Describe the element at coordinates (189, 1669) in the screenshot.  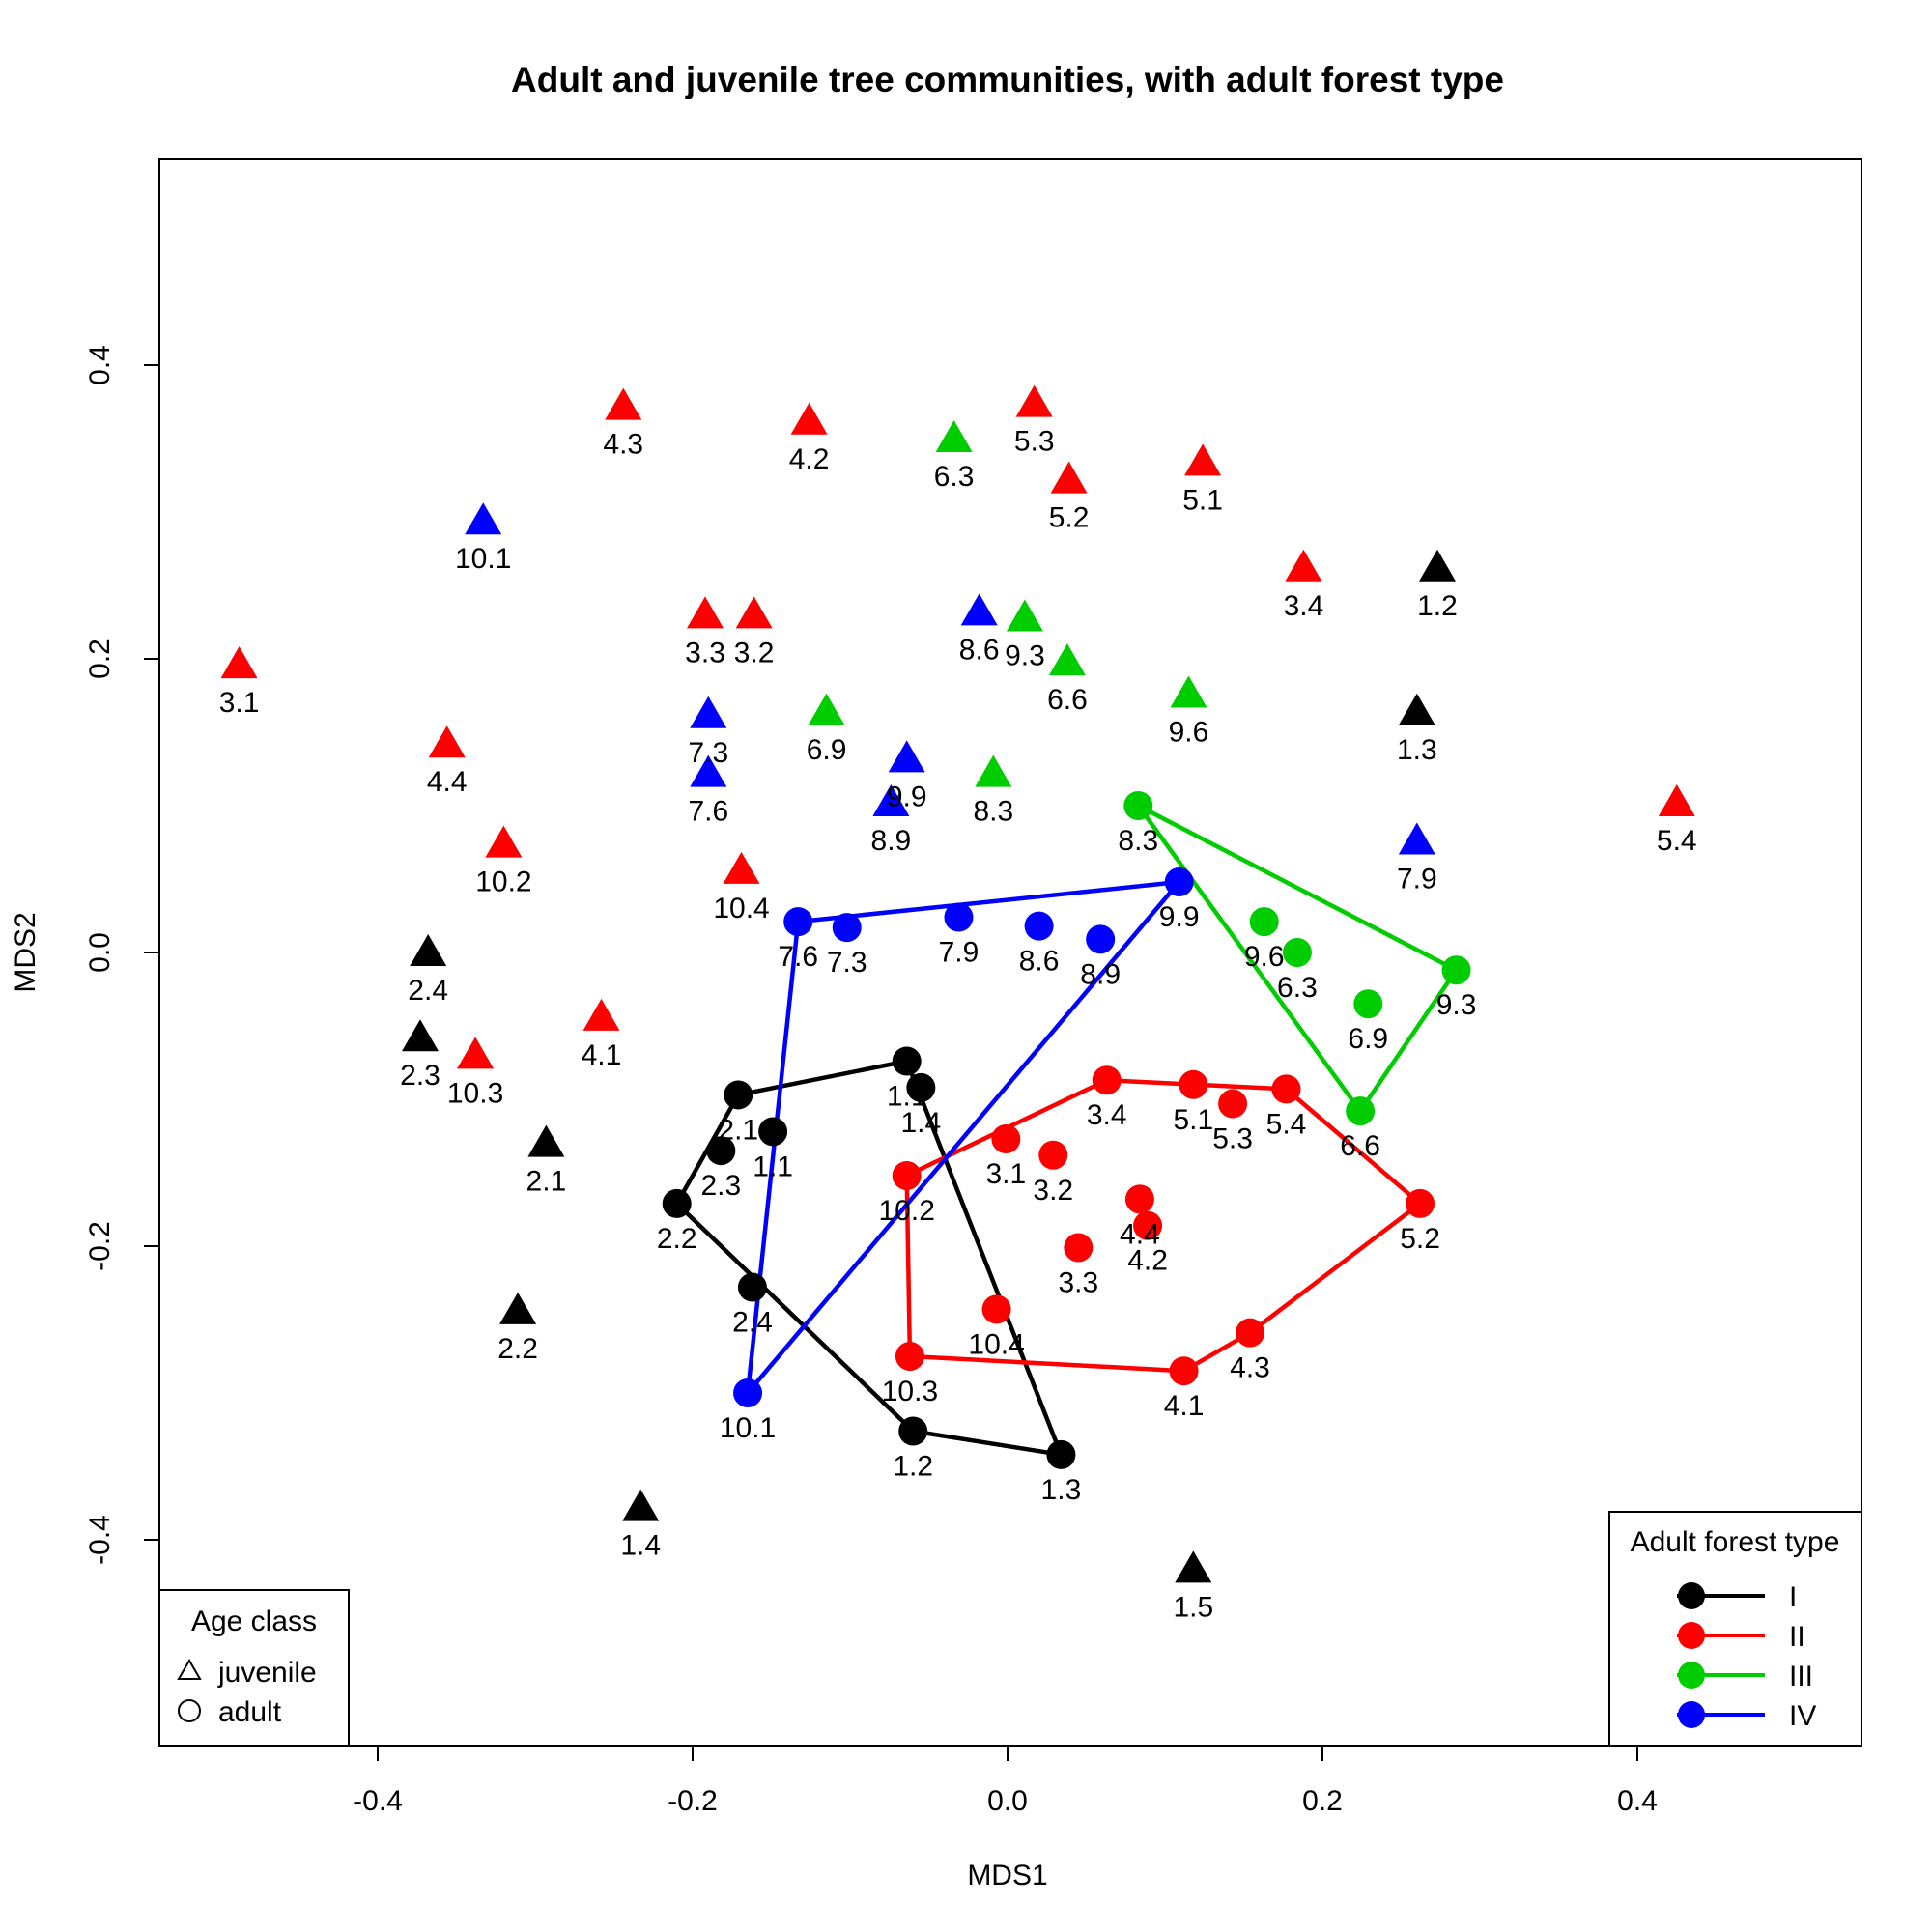
I see `triangle-icon` at that location.